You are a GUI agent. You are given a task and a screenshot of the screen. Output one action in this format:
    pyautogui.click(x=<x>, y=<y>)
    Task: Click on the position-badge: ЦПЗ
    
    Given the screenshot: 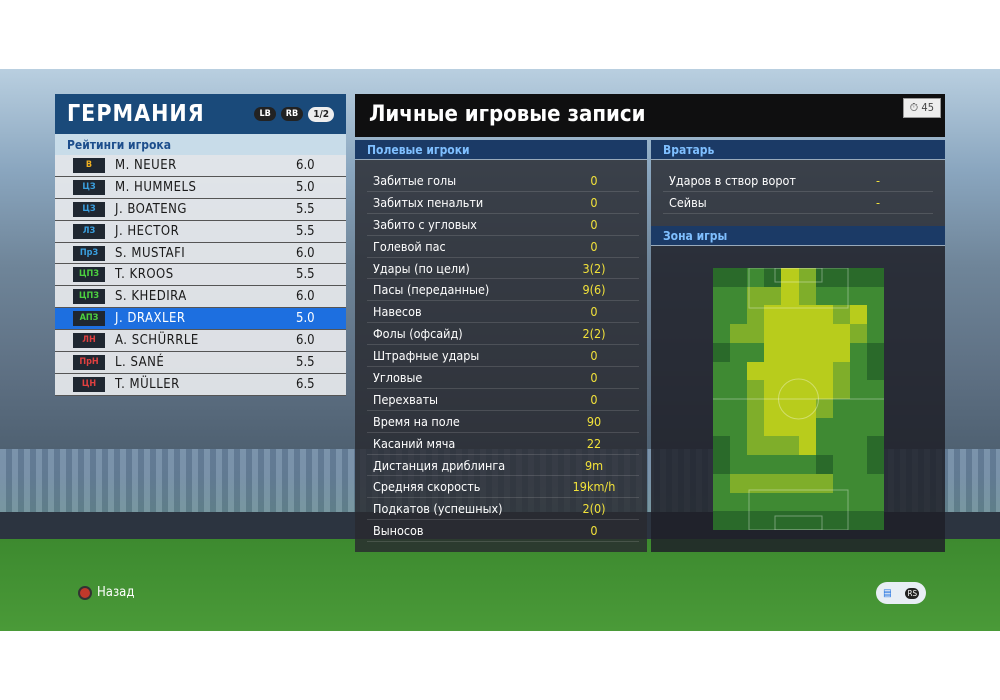 What is the action you would take?
    pyautogui.click(x=89, y=297)
    